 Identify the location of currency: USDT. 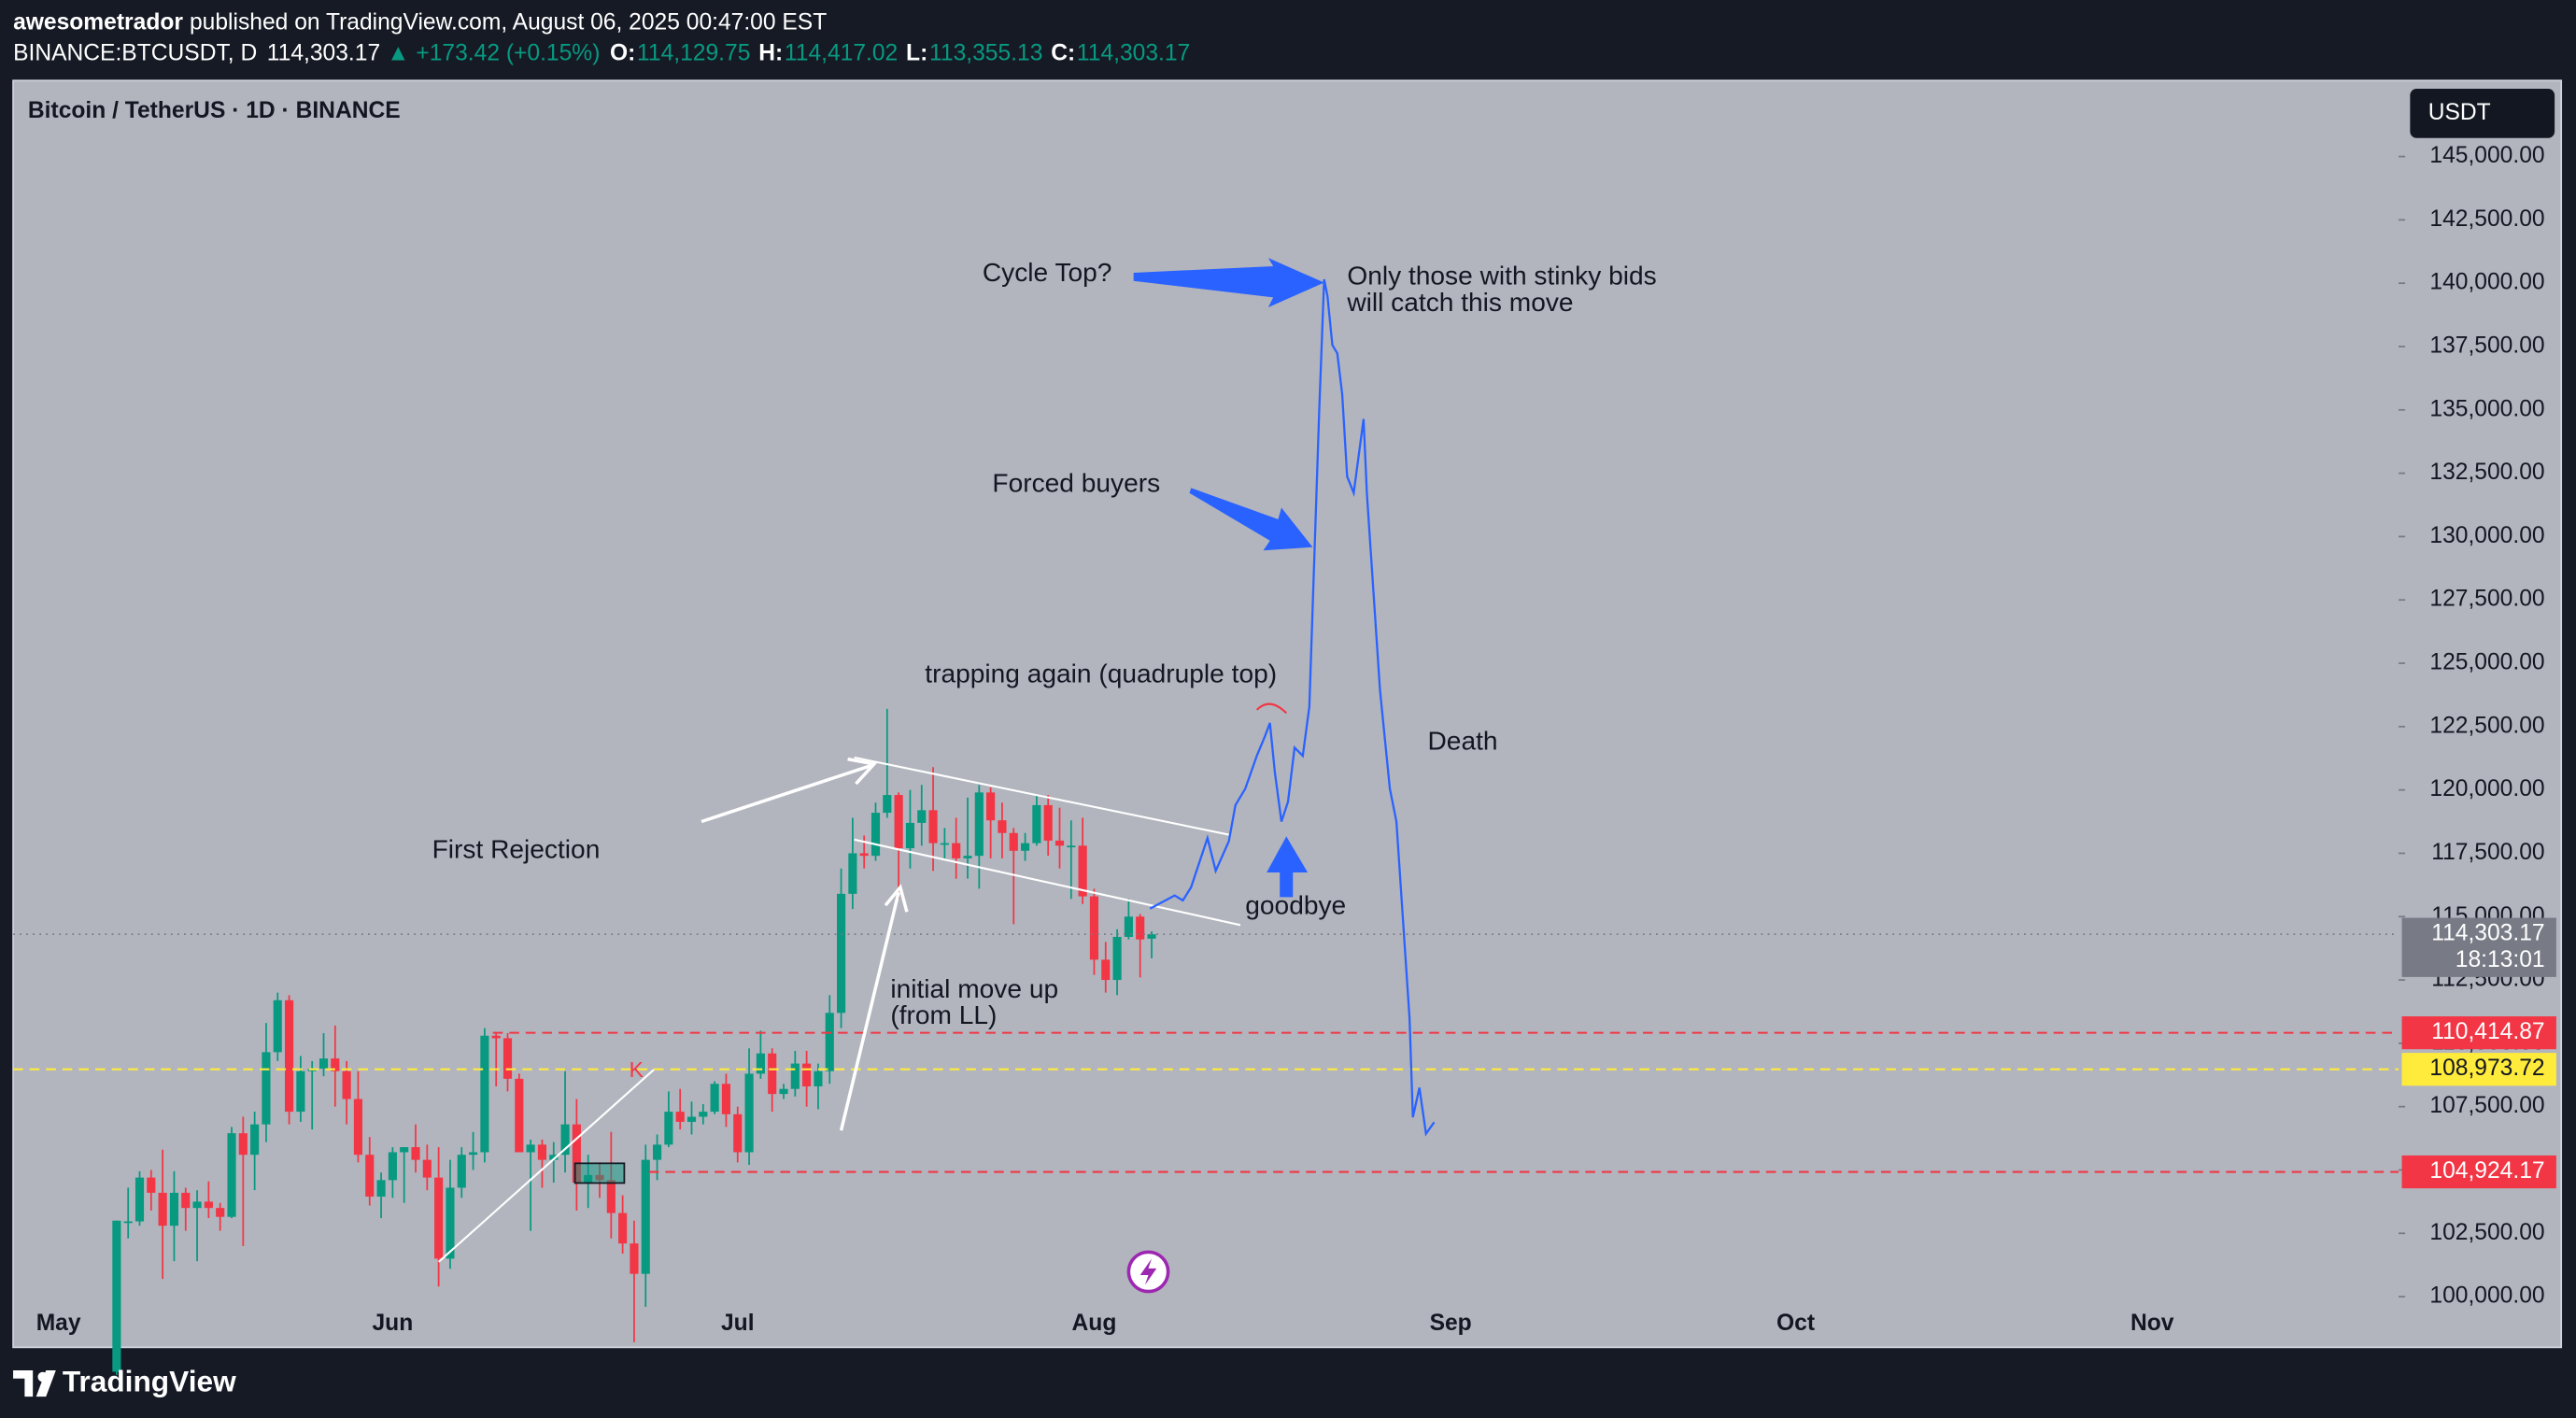
(2459, 112).